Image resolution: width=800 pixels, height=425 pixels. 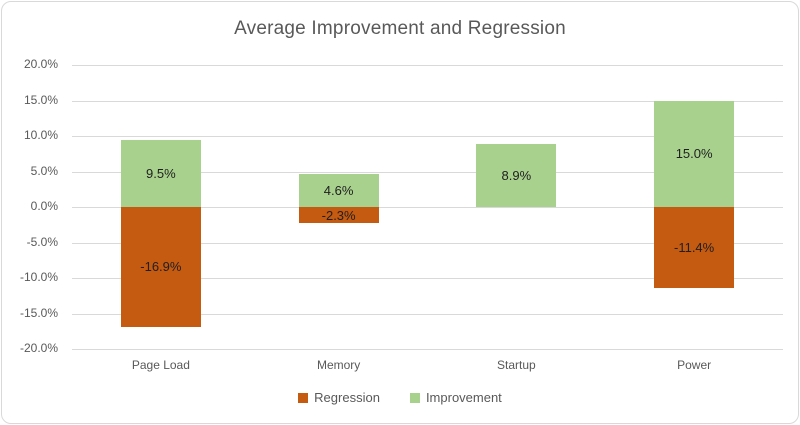 What do you see at coordinates (38, 312) in the screenshot?
I see `y-tick-label: -15.0%` at bounding box center [38, 312].